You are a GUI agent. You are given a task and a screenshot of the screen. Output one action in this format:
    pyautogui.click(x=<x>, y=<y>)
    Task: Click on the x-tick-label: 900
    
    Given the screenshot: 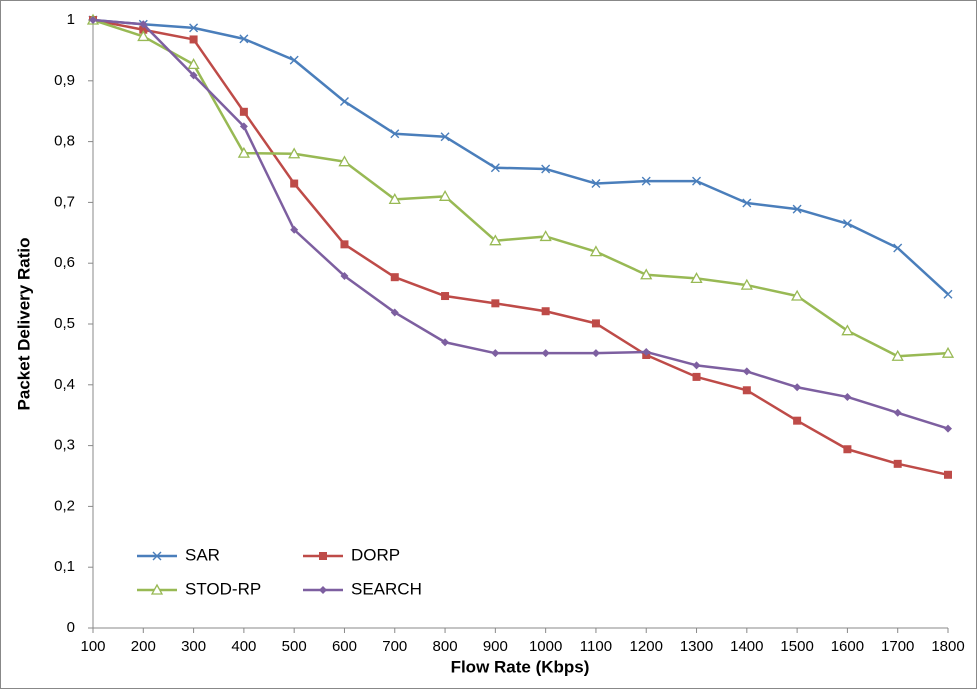 What is the action you would take?
    pyautogui.click(x=495, y=646)
    